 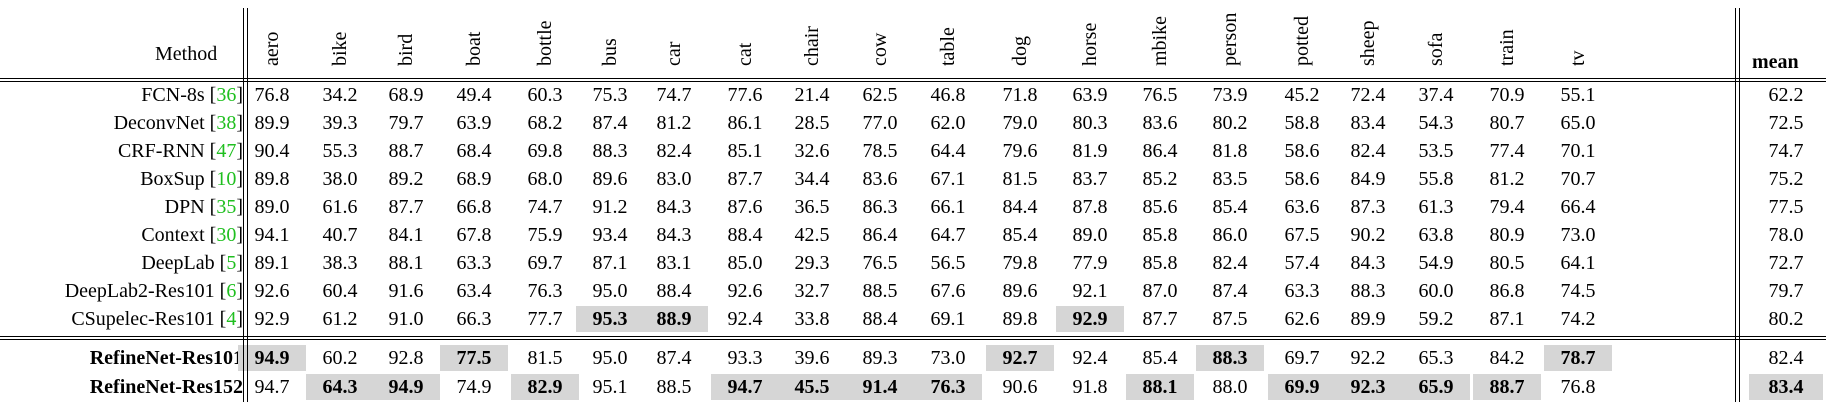 What do you see at coordinates (812, 95) in the screenshot?
I see `value-cell: 21.4` at bounding box center [812, 95].